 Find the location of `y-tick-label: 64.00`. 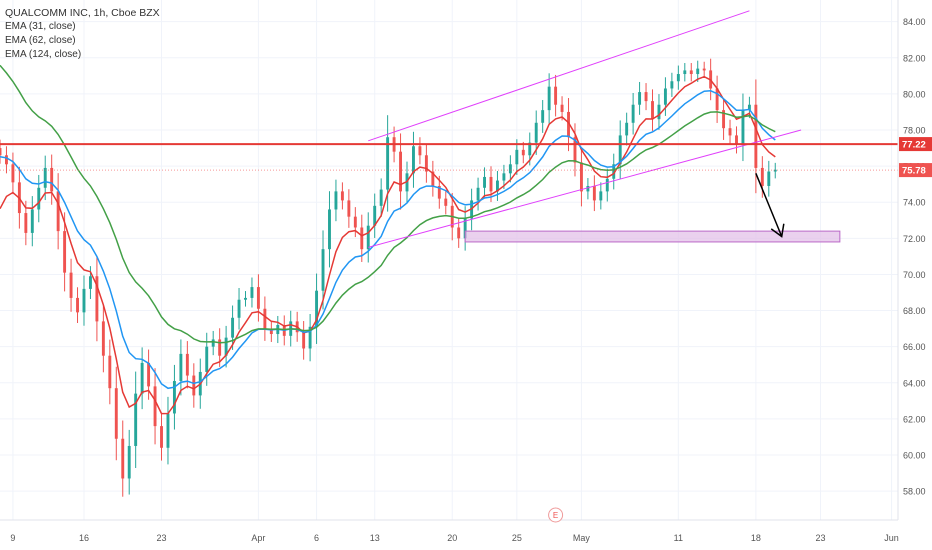

y-tick-label: 64.00 is located at coordinates (914, 383).